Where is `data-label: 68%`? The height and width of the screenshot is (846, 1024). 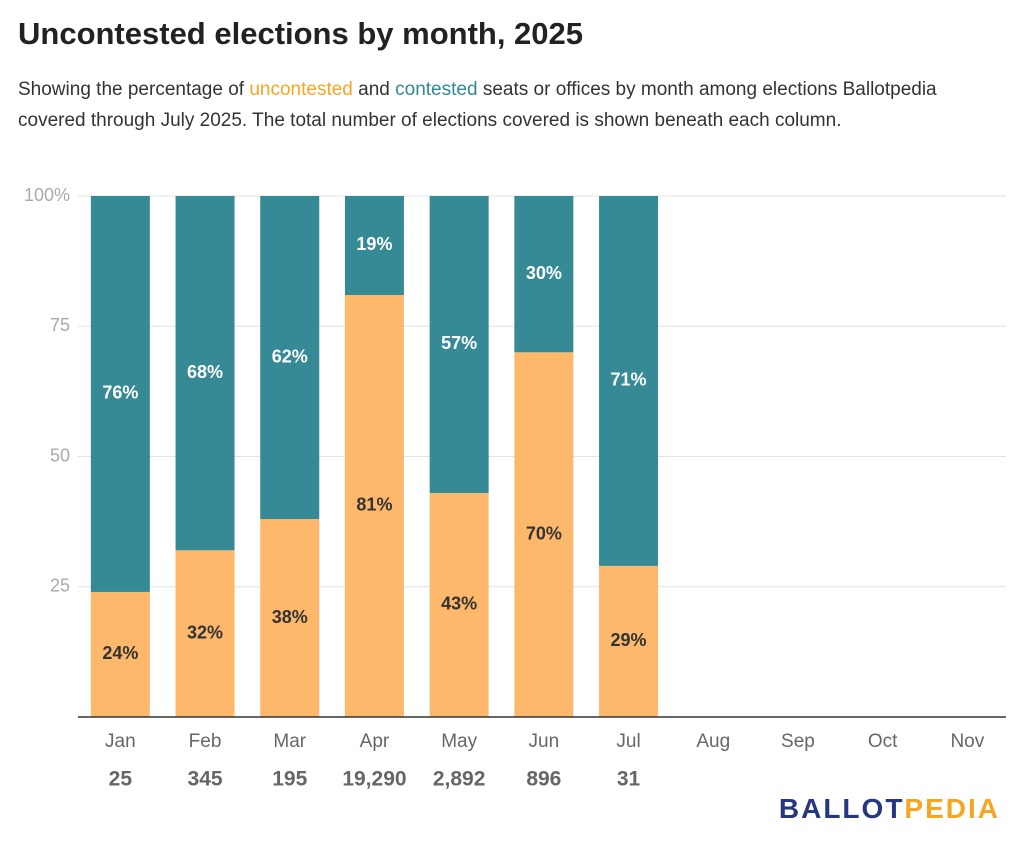 data-label: 68% is located at coordinates (205, 372).